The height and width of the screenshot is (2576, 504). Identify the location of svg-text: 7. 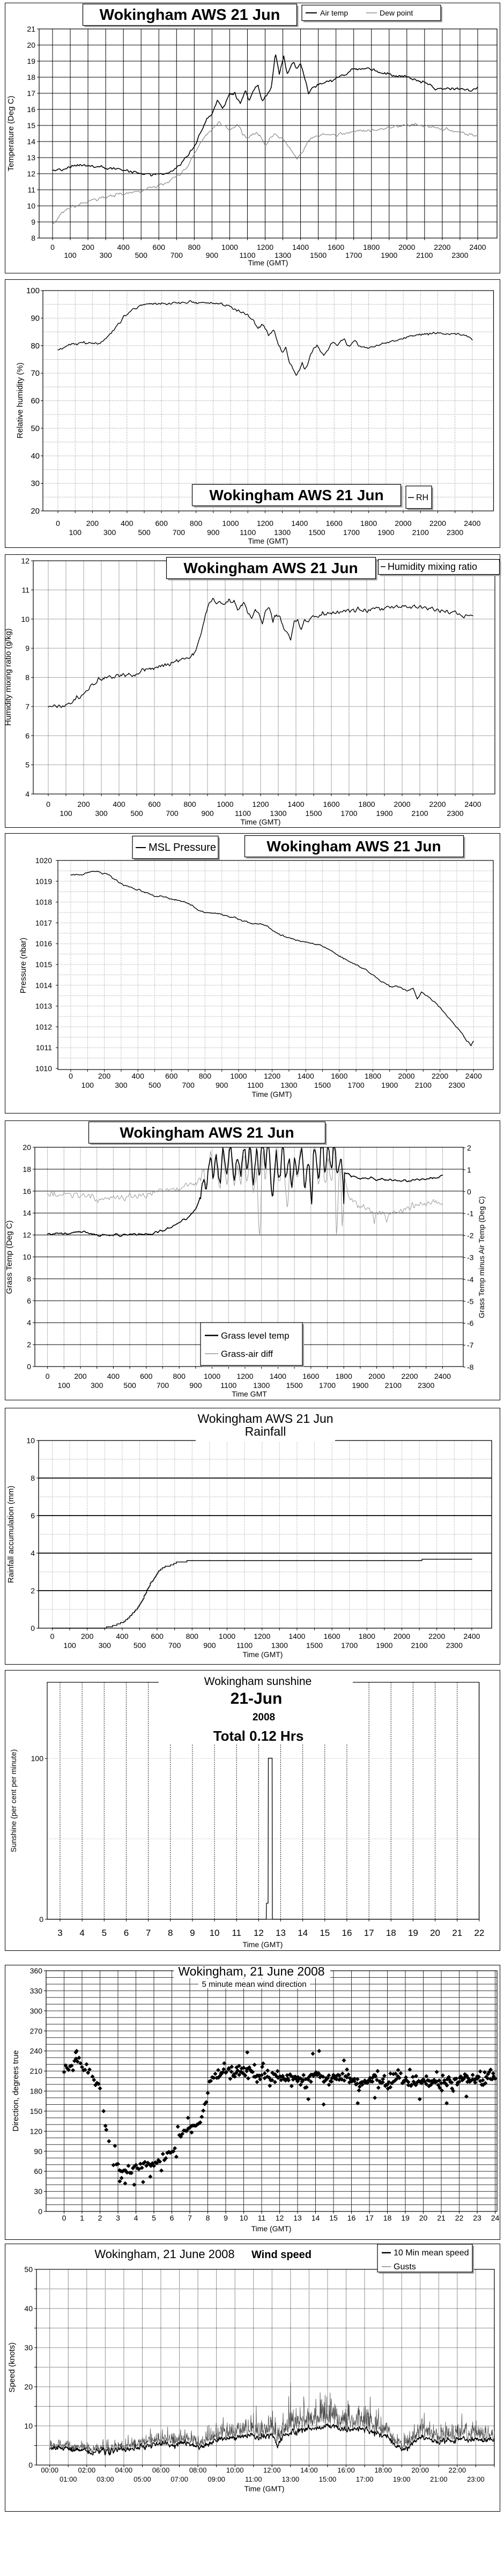
(190, 2218).